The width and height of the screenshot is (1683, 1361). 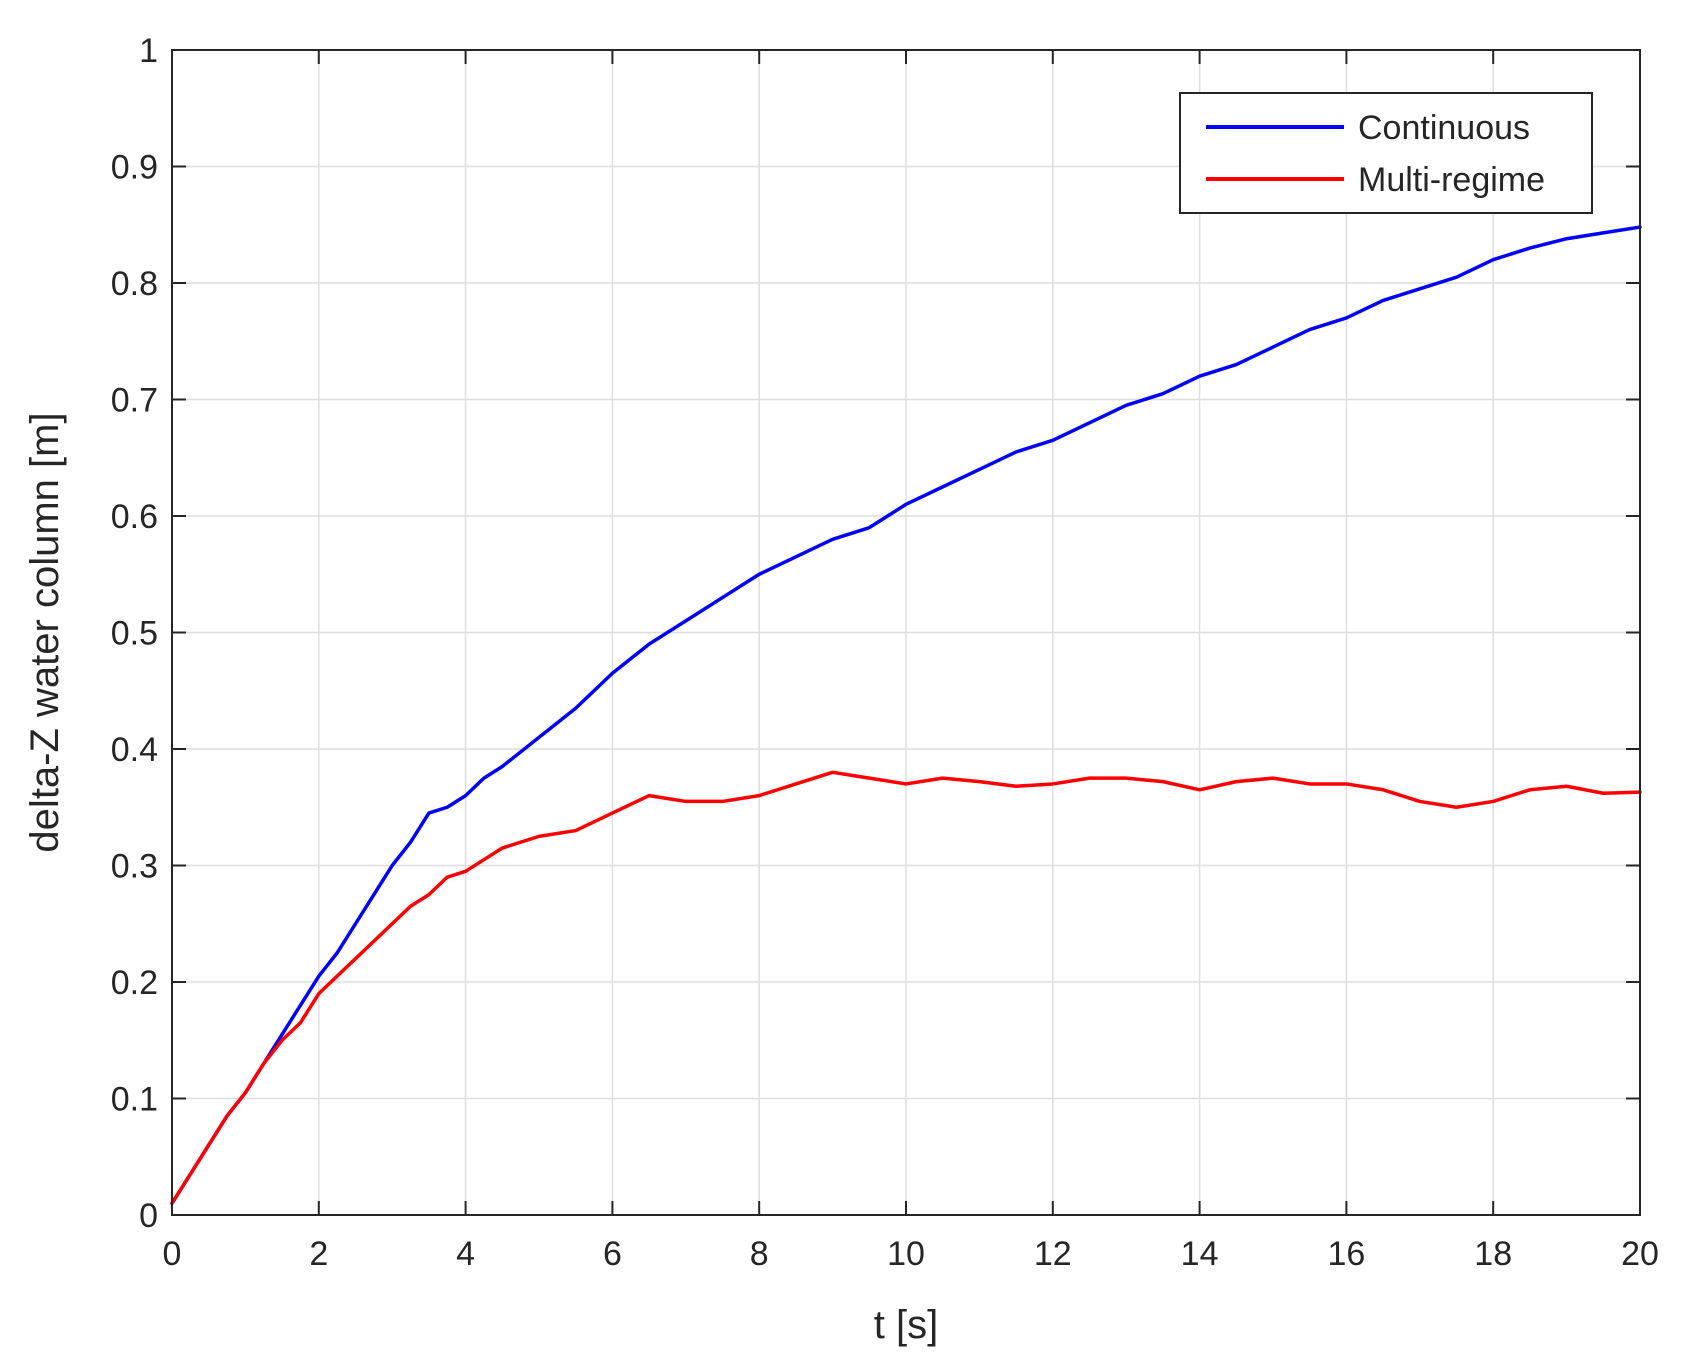 I want to click on y-tick-label: 0, so click(x=148, y=1216).